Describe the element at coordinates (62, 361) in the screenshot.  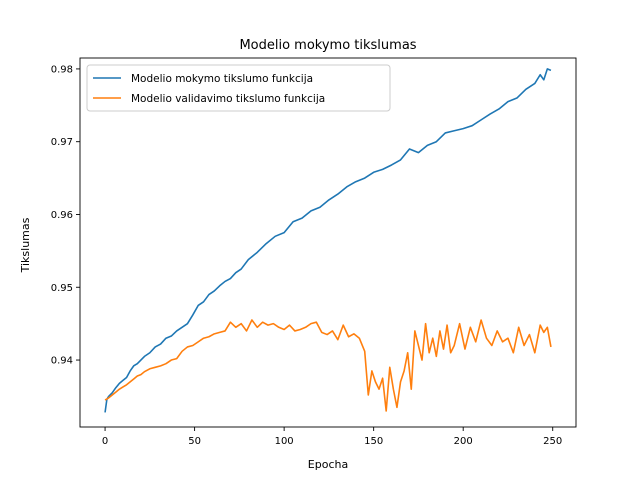
I see `y-tick-label: 0.94` at that location.